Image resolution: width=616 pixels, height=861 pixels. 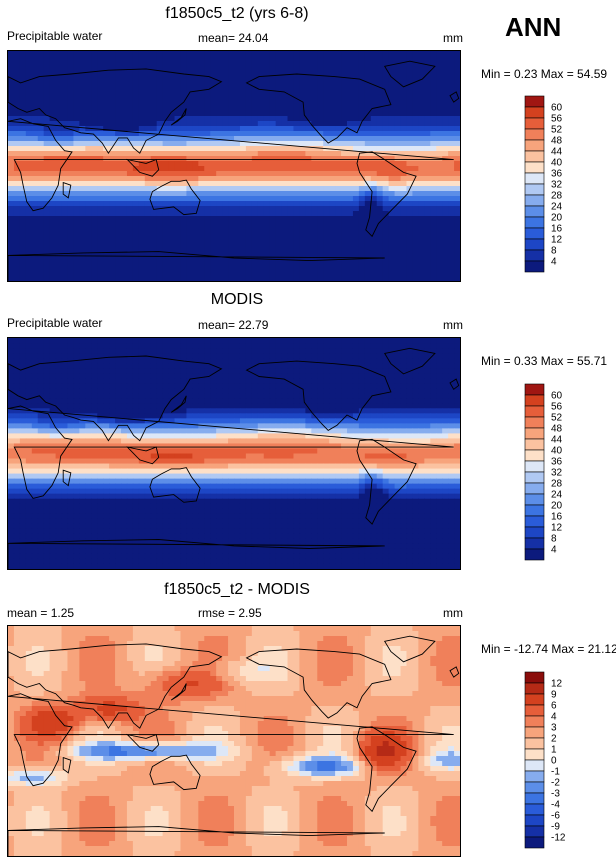 What do you see at coordinates (41, 613) in the screenshot?
I see `panel-3-mean: mean = 1.25` at bounding box center [41, 613].